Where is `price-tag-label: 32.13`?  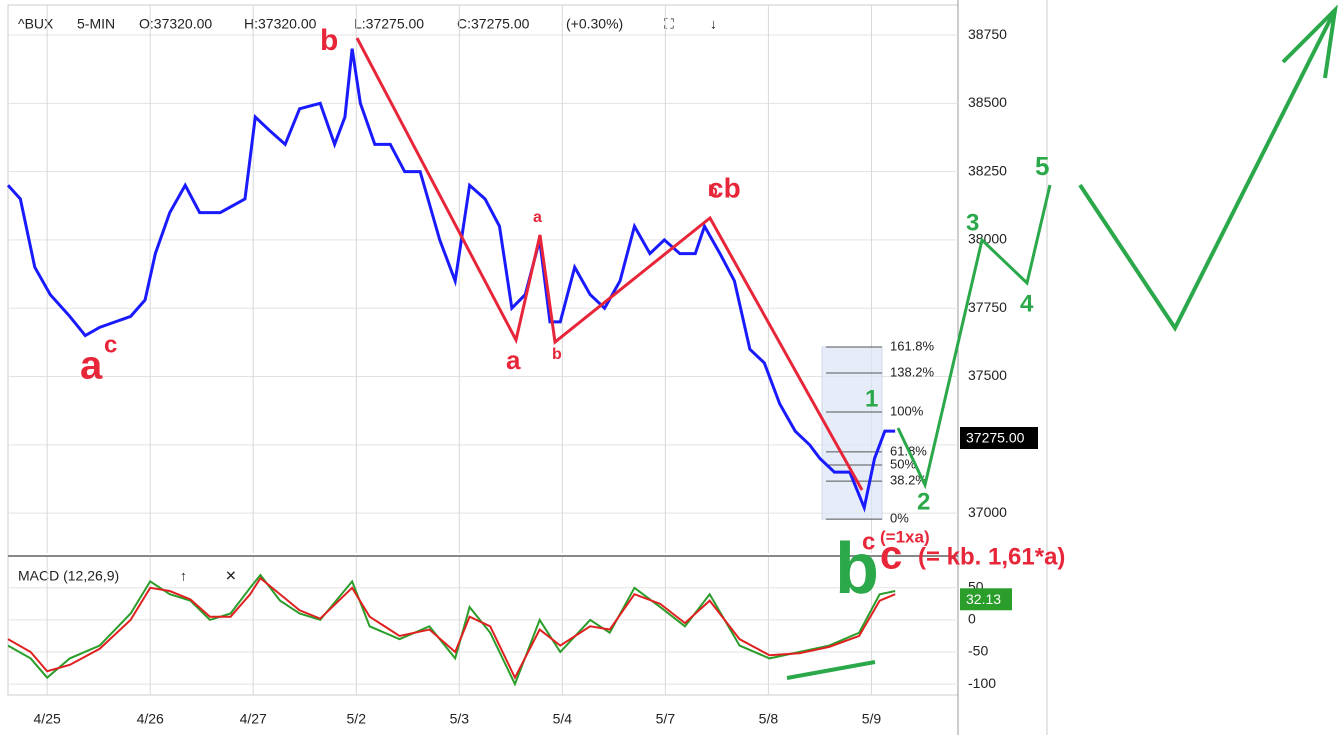
price-tag-label: 32.13 is located at coordinates (983, 599).